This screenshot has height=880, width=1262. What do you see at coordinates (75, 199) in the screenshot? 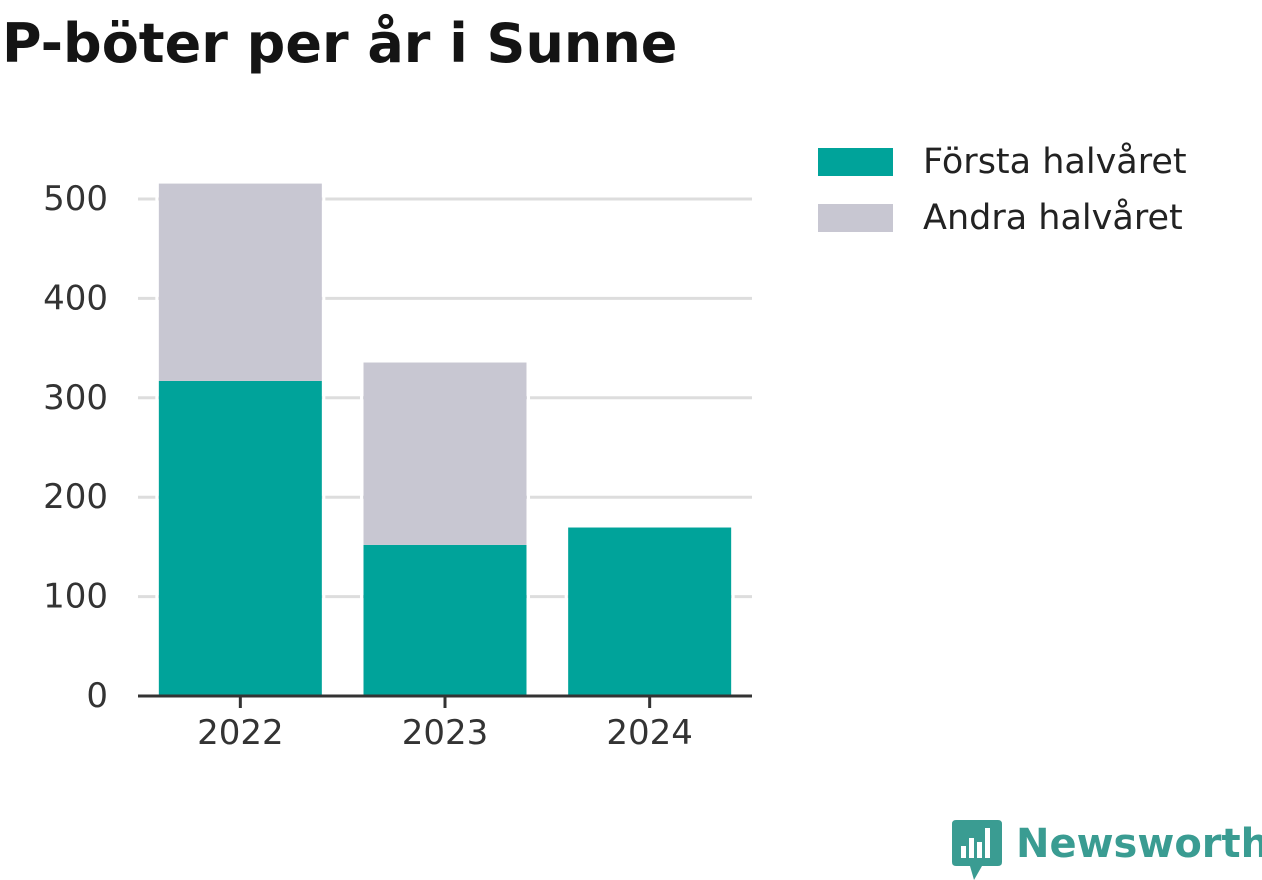
I see `y-tick-label-500: 500` at bounding box center [75, 199].